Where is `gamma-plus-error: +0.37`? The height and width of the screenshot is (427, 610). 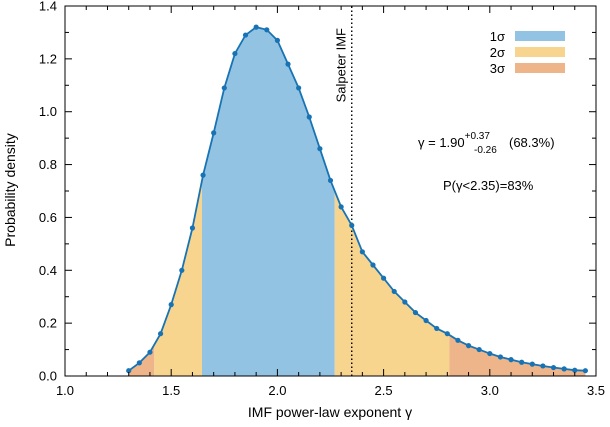
gamma-plus-error: +0.37 is located at coordinates (478, 136).